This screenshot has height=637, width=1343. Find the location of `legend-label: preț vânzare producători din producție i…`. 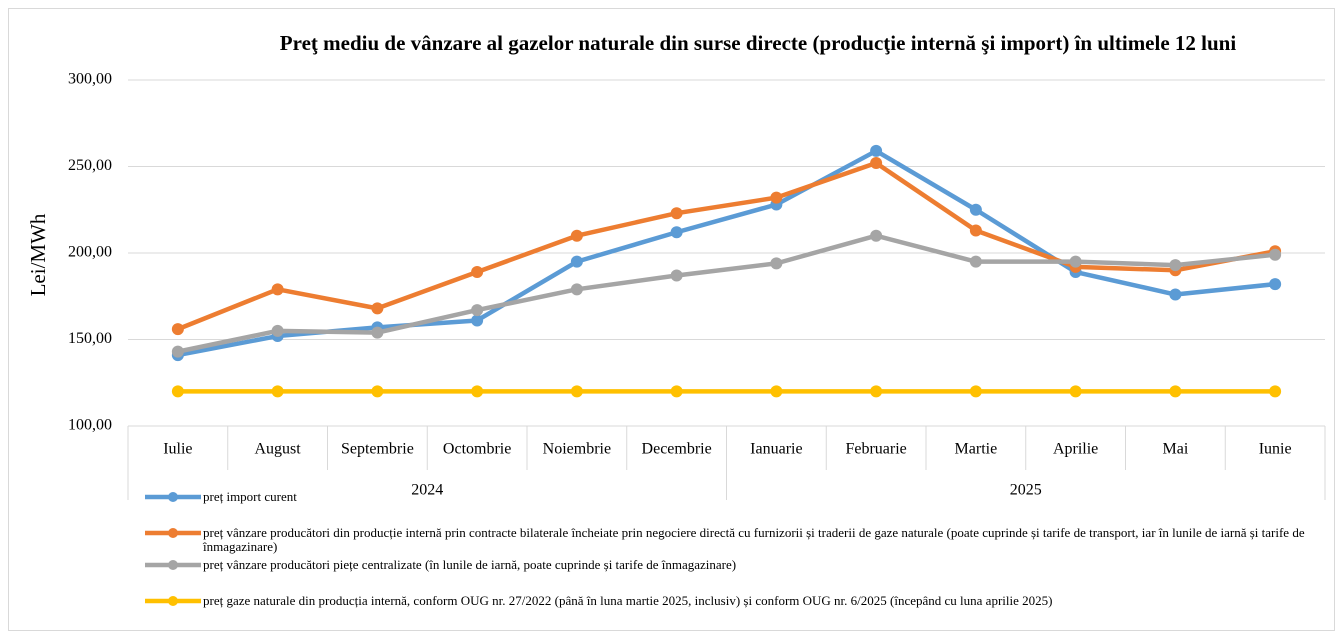

legend-label: preț vânzare producători din producție i… is located at coordinates (754, 539).